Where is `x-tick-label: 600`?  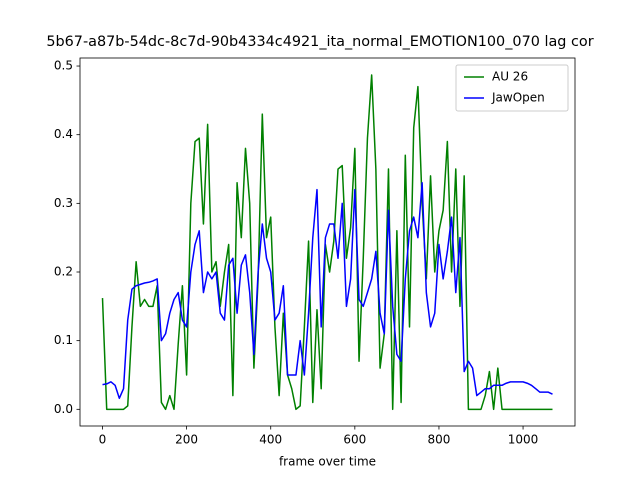 x-tick-label: 600 is located at coordinates (354, 440).